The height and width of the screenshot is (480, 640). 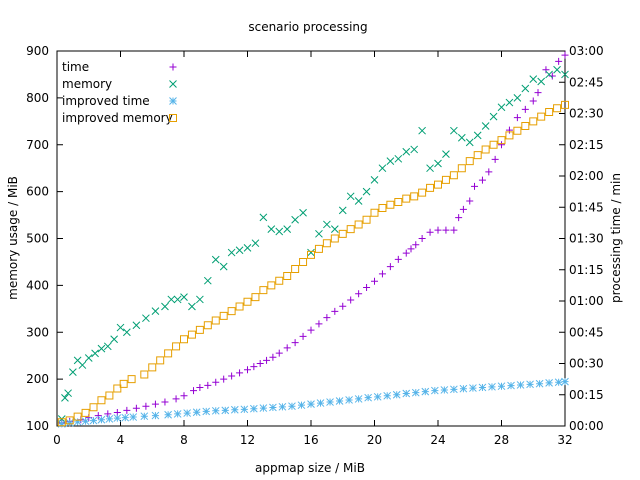 What do you see at coordinates (75, 67) in the screenshot?
I see `legend-label: time` at bounding box center [75, 67].